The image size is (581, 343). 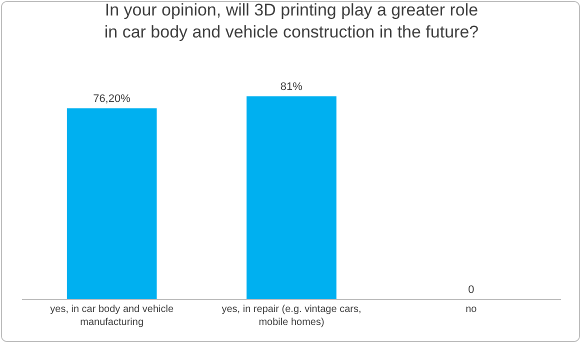 I want to click on x-tick-label: yes, in repair (e.g. vintage cars, mobile homes), so click(x=292, y=316).